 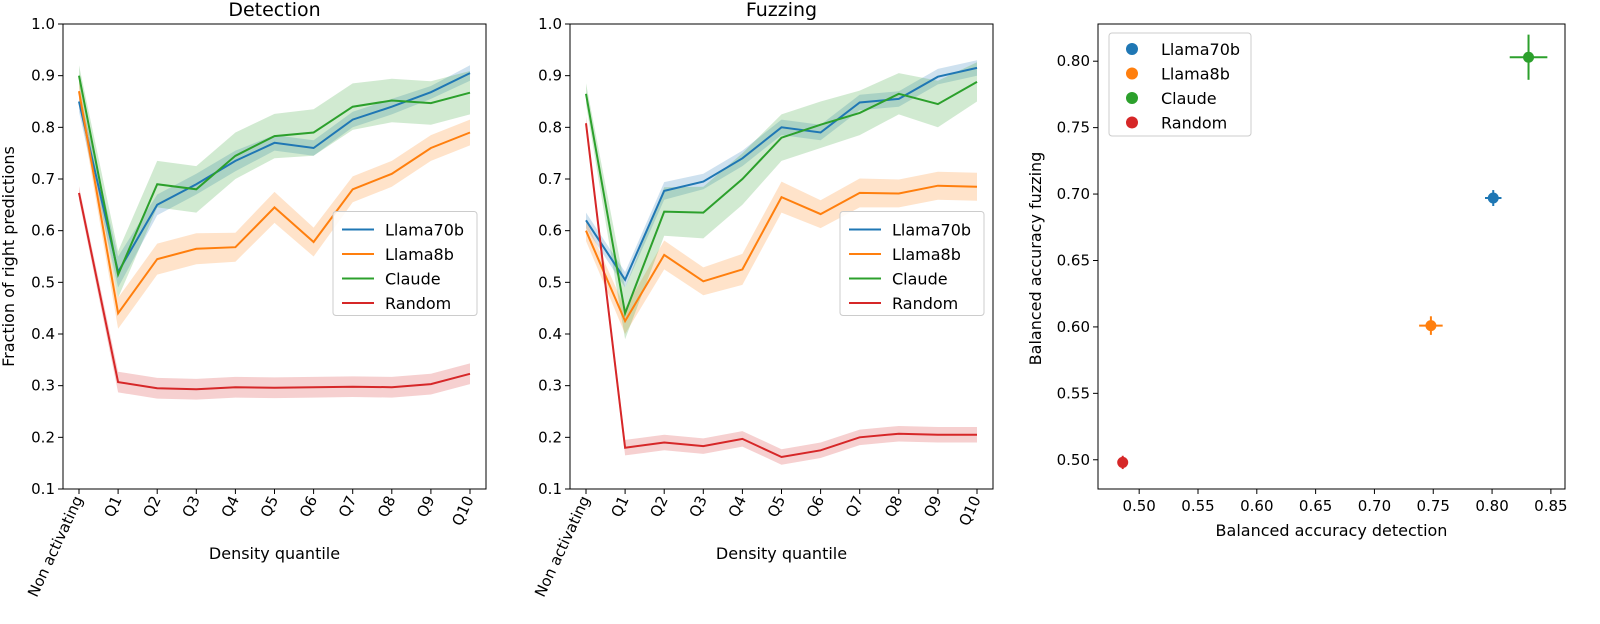 I want to click on y-axis-label: Fraction of right predictions, so click(x=9, y=256).